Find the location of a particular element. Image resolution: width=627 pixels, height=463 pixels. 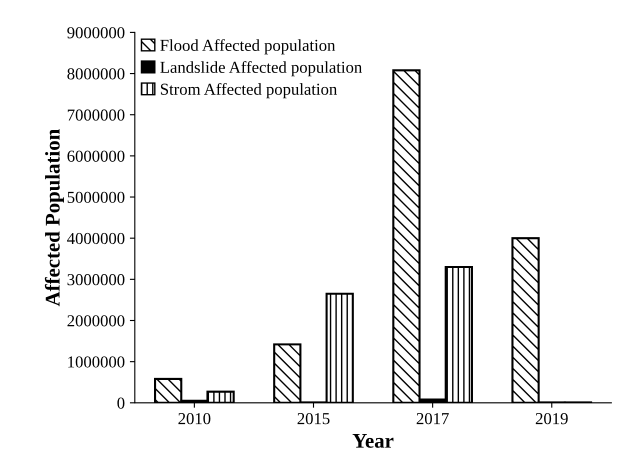

y-tick-label: 8000000 is located at coordinates (95, 74).